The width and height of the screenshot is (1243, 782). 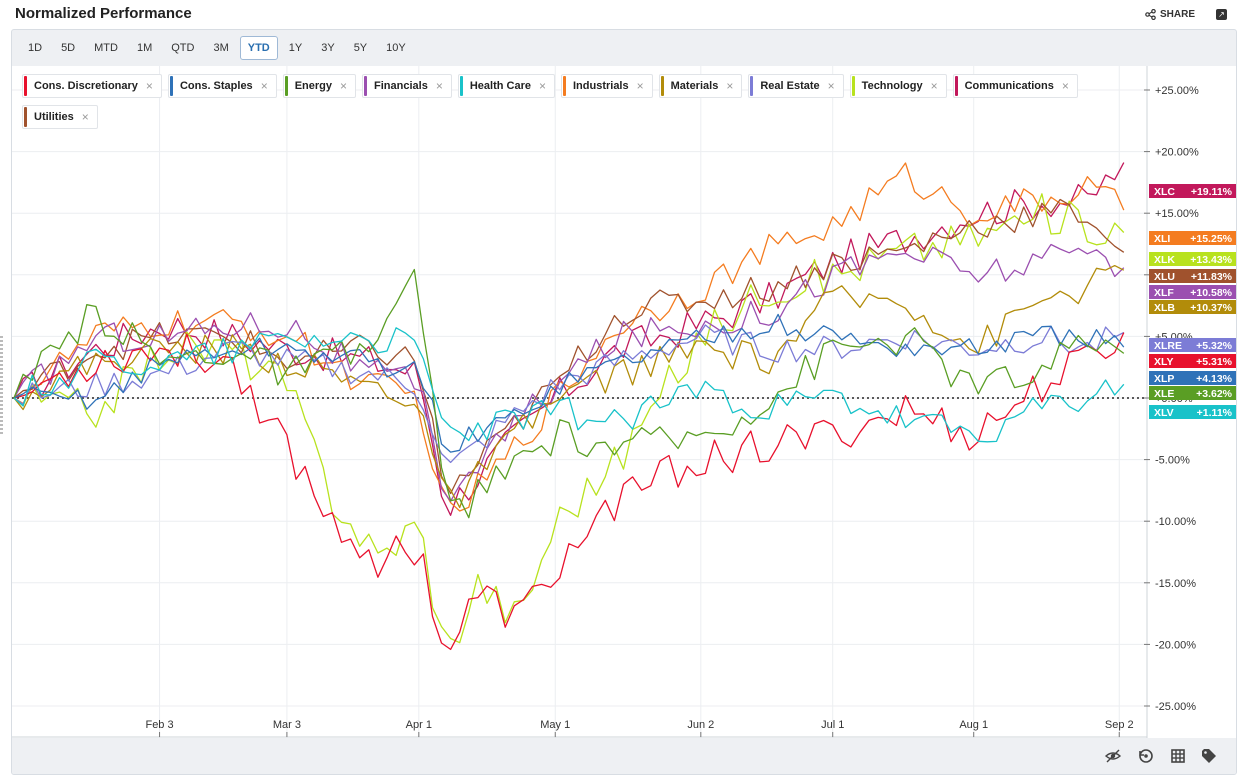 What do you see at coordinates (1172, 461) in the screenshot?
I see `y-tick-label: -5.00%` at bounding box center [1172, 461].